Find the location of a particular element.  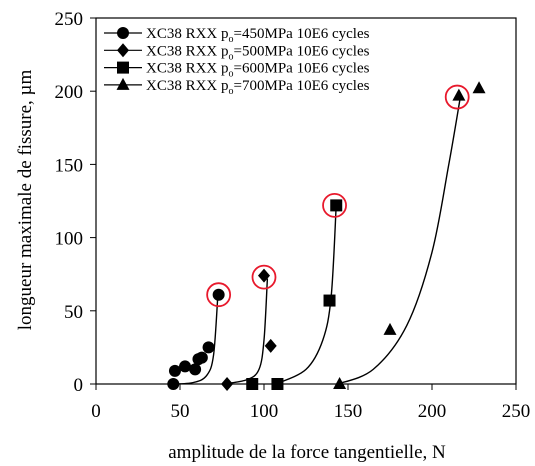

y-tick-label: 250 is located at coordinates (69, 19).